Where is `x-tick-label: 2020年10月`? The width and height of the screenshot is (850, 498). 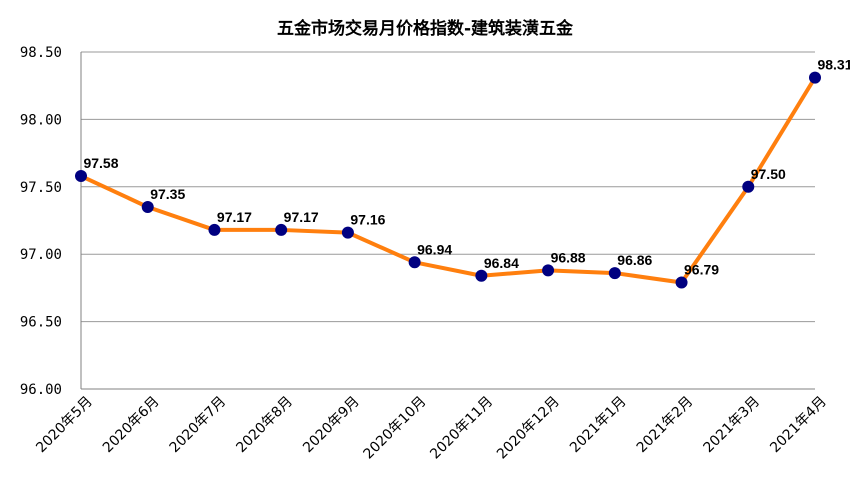 x-tick-label: 2020年10月 is located at coordinates (395, 428).